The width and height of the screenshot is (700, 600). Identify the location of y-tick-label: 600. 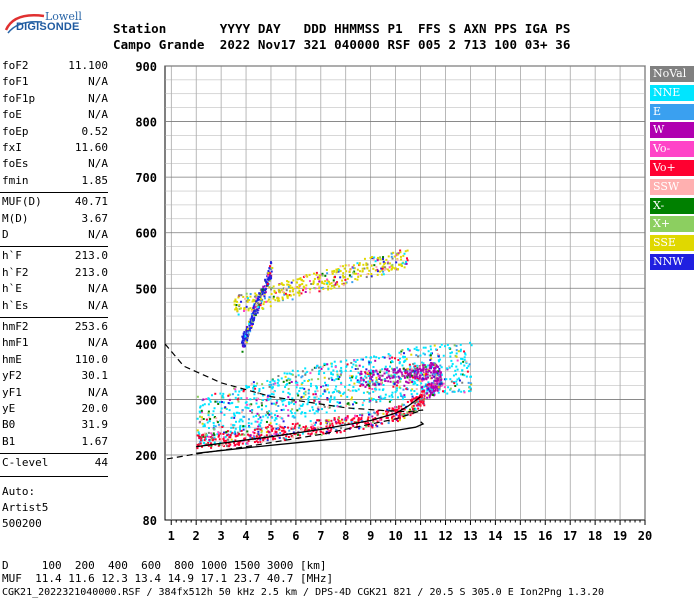
(146, 234).